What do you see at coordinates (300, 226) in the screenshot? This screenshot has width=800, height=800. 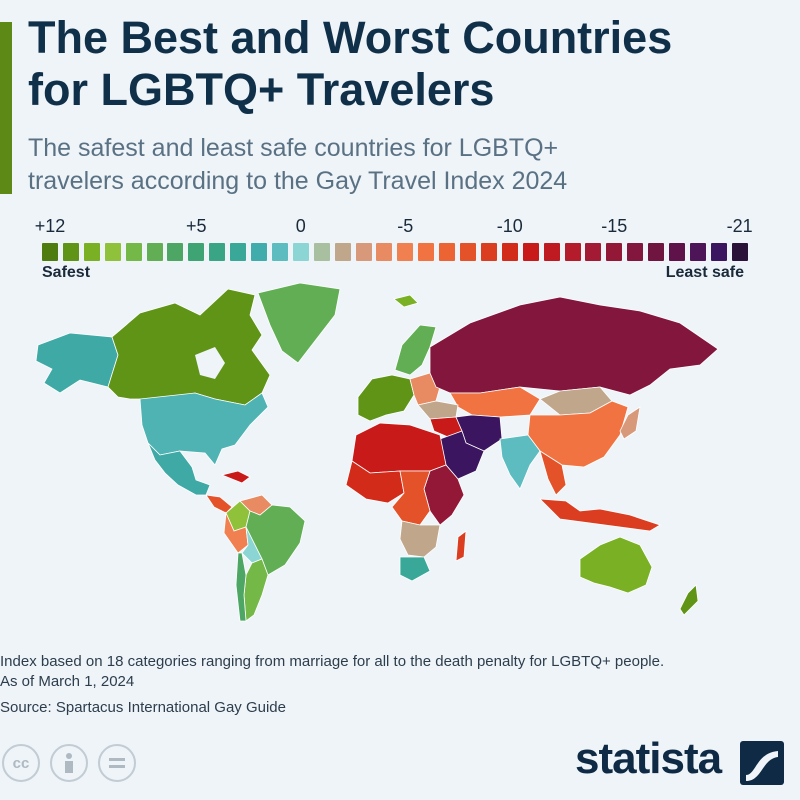 I see `legend-tick-label: 0` at bounding box center [300, 226].